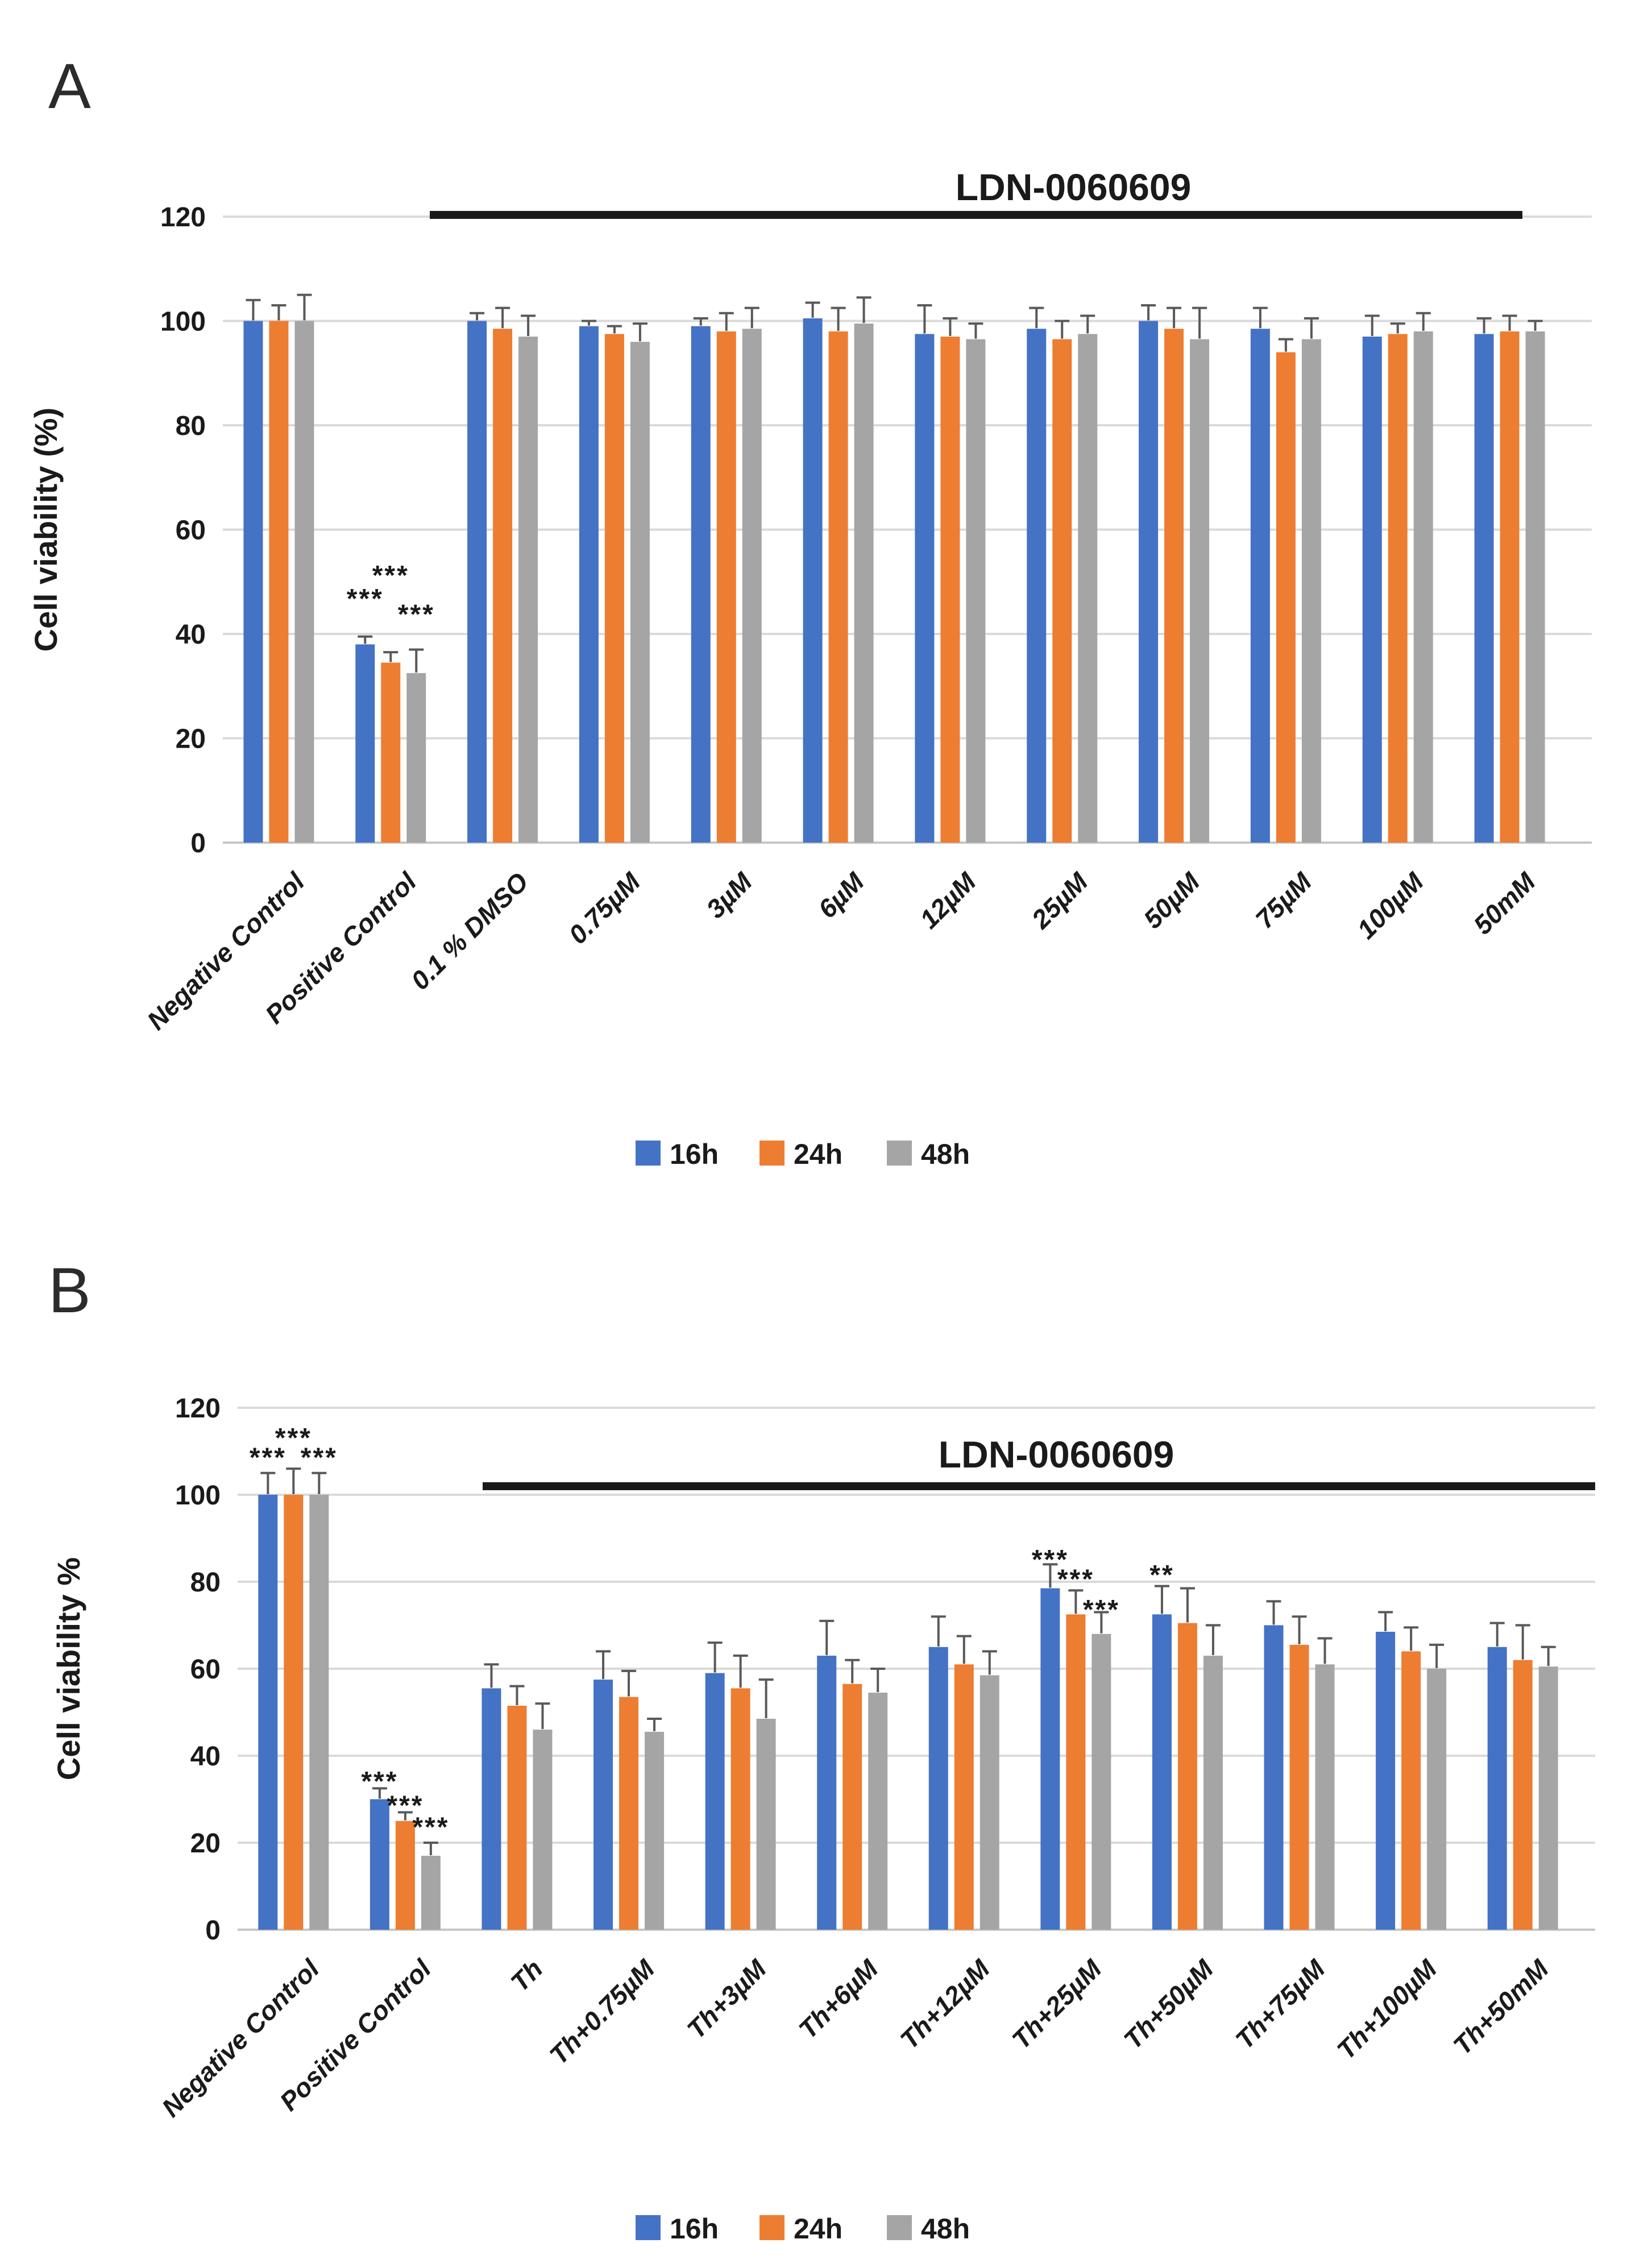  I want to click on x-category-label: Th+50mM, so click(1501, 2006).